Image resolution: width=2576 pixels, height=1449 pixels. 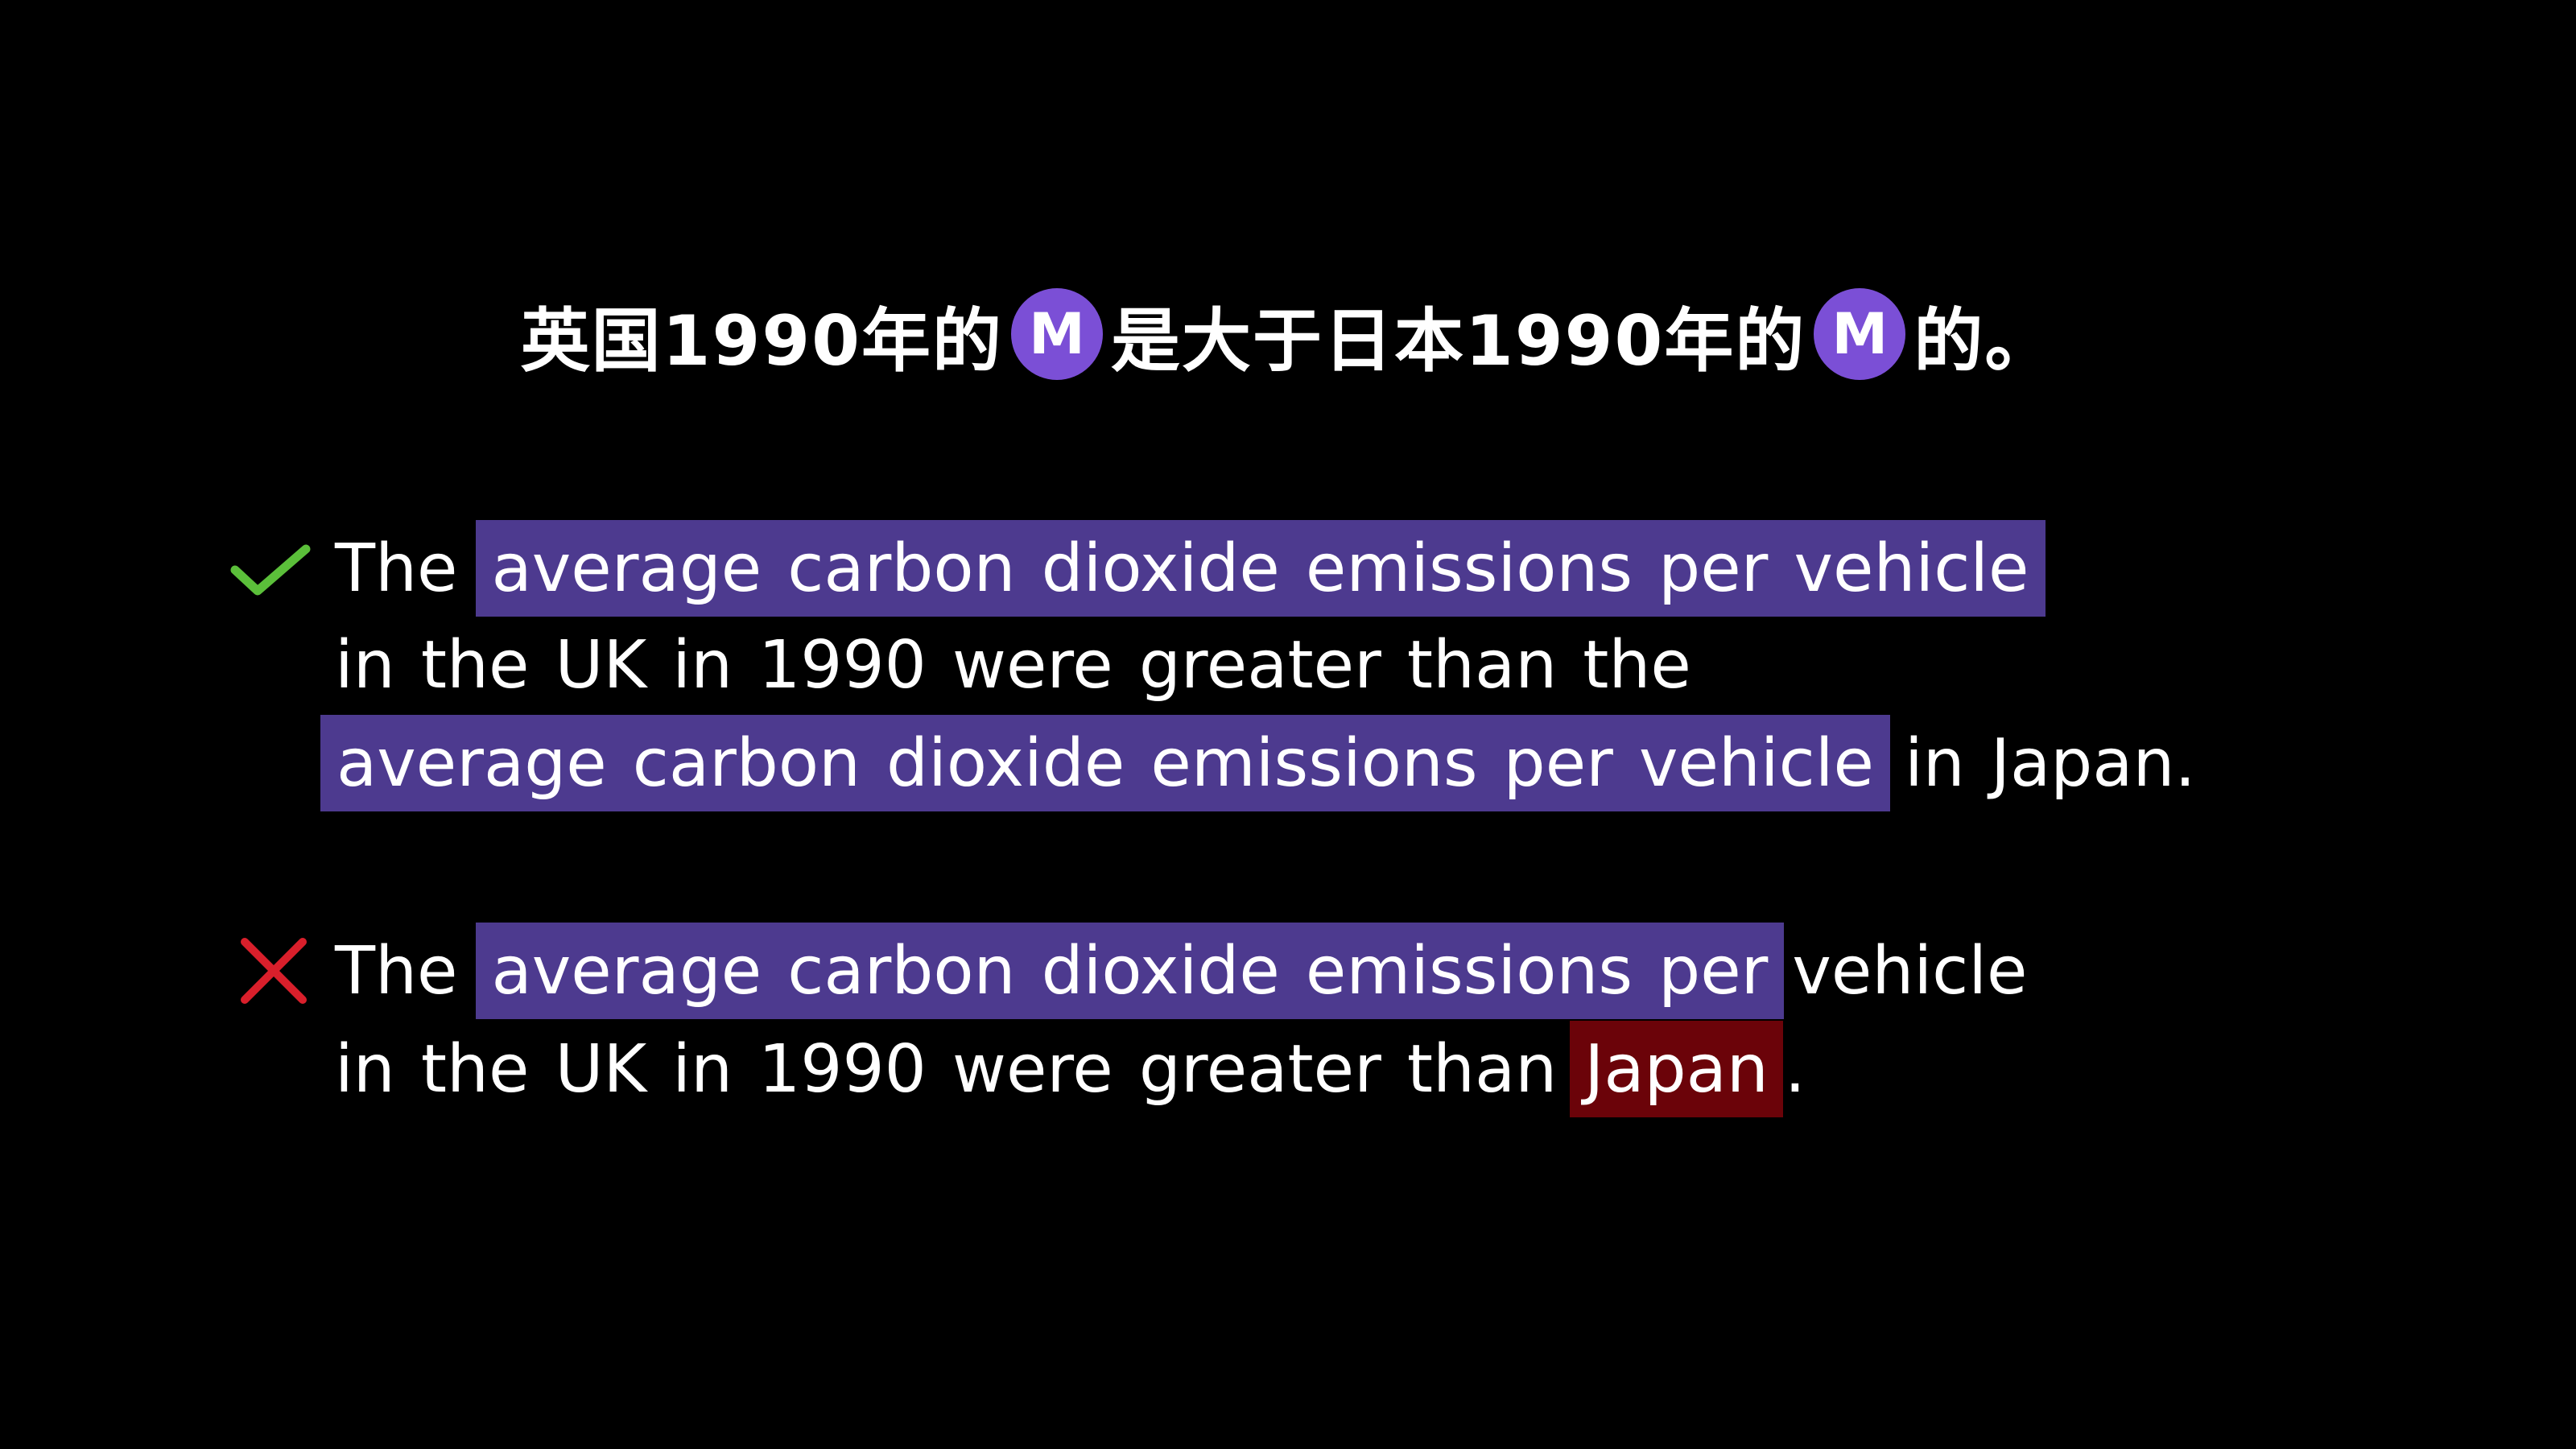 What do you see at coordinates (1676, 1069) in the screenshot?
I see `error-highlight-japan: Japan` at bounding box center [1676, 1069].